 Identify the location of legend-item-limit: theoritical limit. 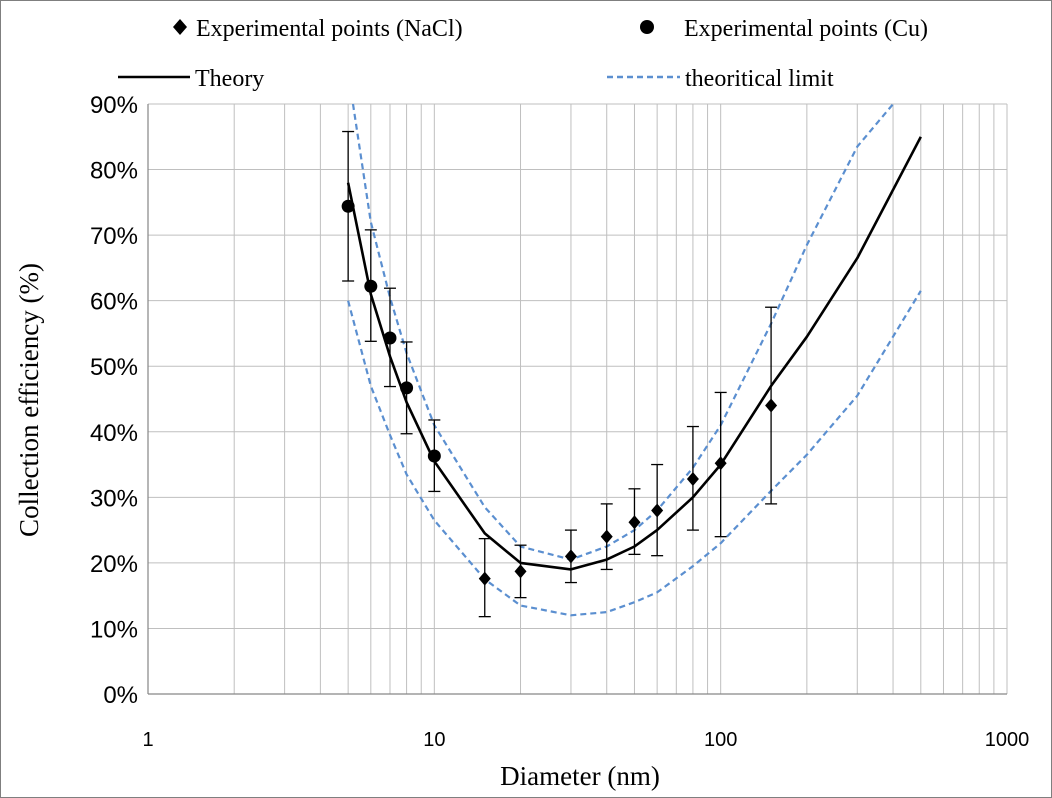
(720, 79).